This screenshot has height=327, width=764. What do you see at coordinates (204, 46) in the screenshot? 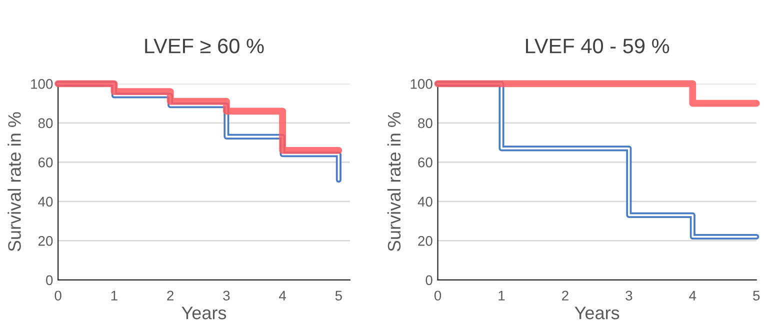
I see `chart-title: LVEF ≥ 60 %` at bounding box center [204, 46].